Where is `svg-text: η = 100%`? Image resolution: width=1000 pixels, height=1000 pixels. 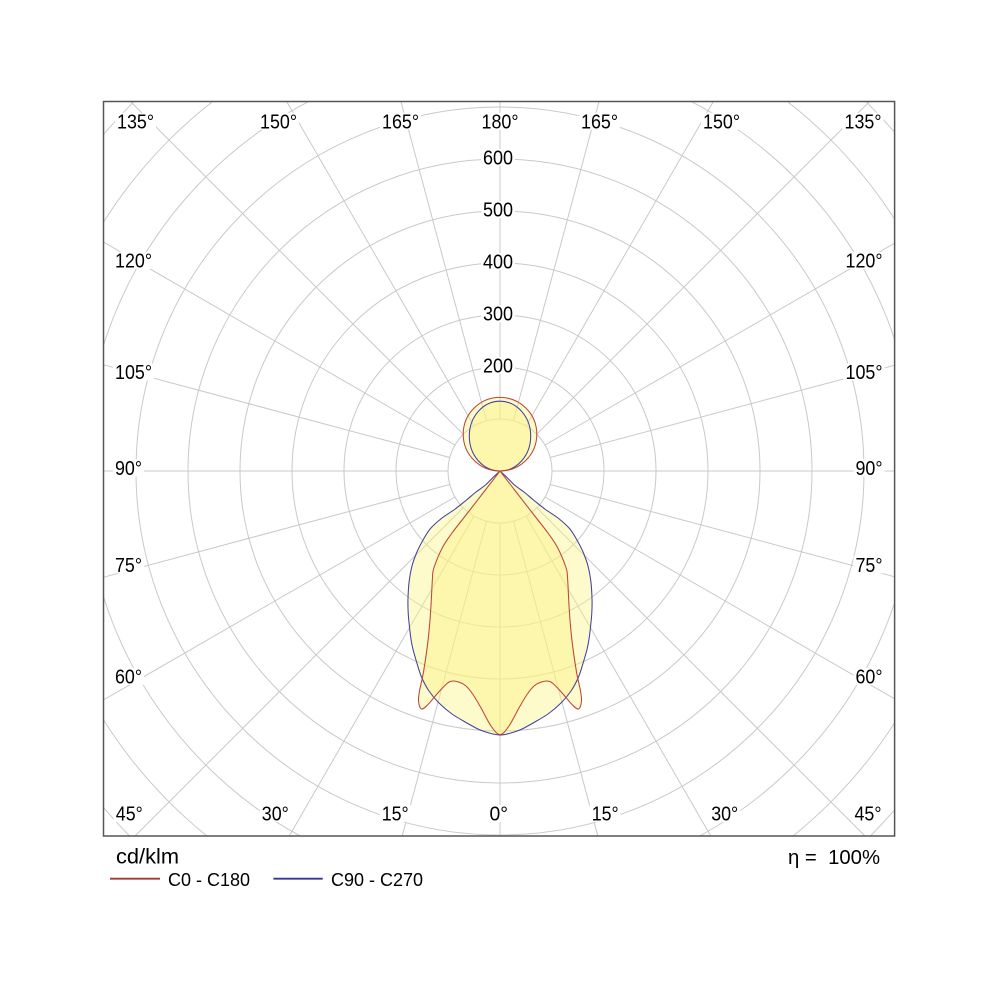
svg-text: η = 100% is located at coordinates (834, 858).